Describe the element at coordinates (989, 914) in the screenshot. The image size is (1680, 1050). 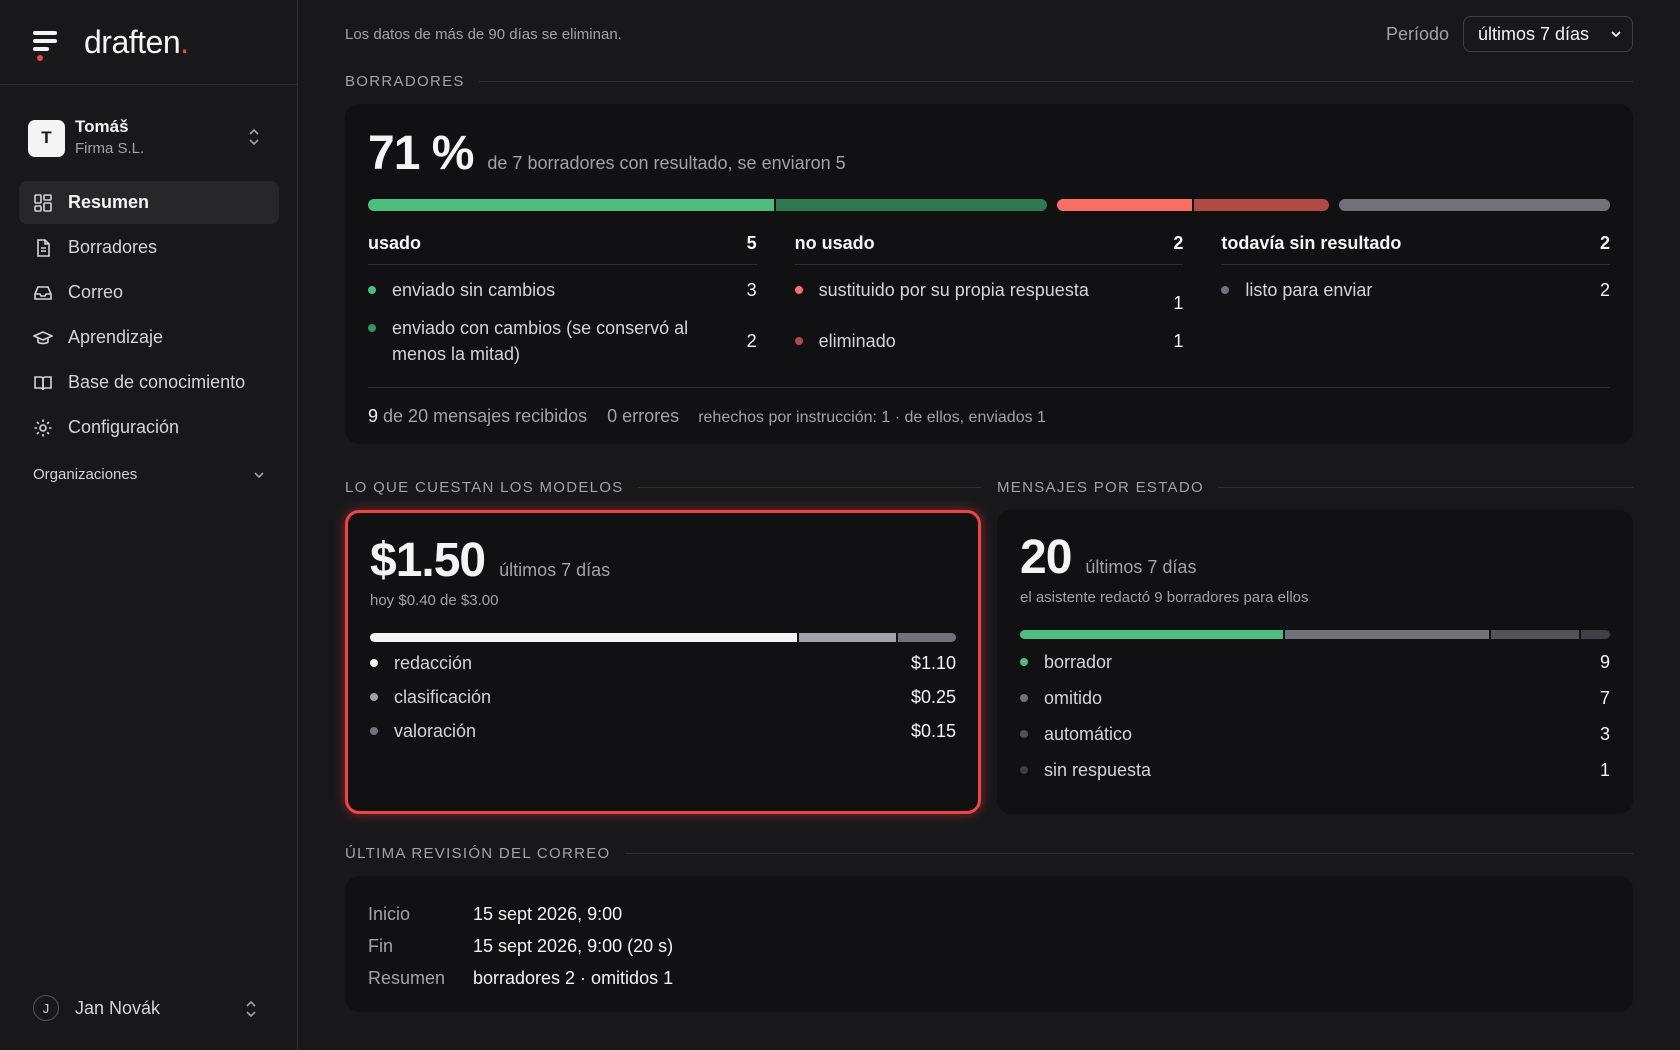
I see `review-row: Inicio 15 sept 2026, 9:00` at that location.